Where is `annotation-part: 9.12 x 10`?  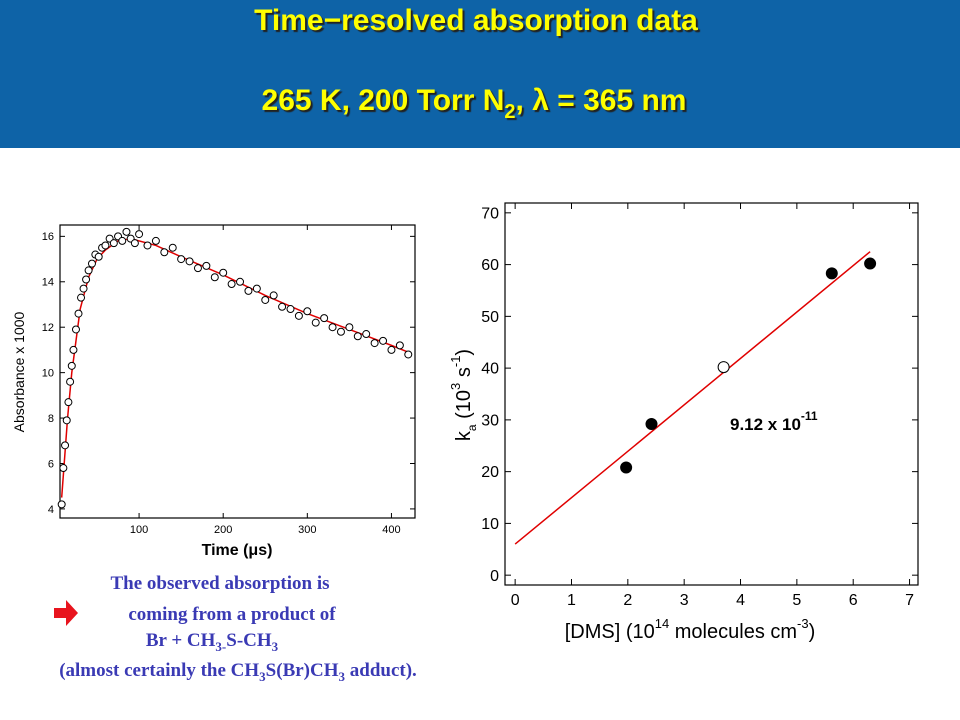 annotation-part: 9.12 x 10 is located at coordinates (765, 424).